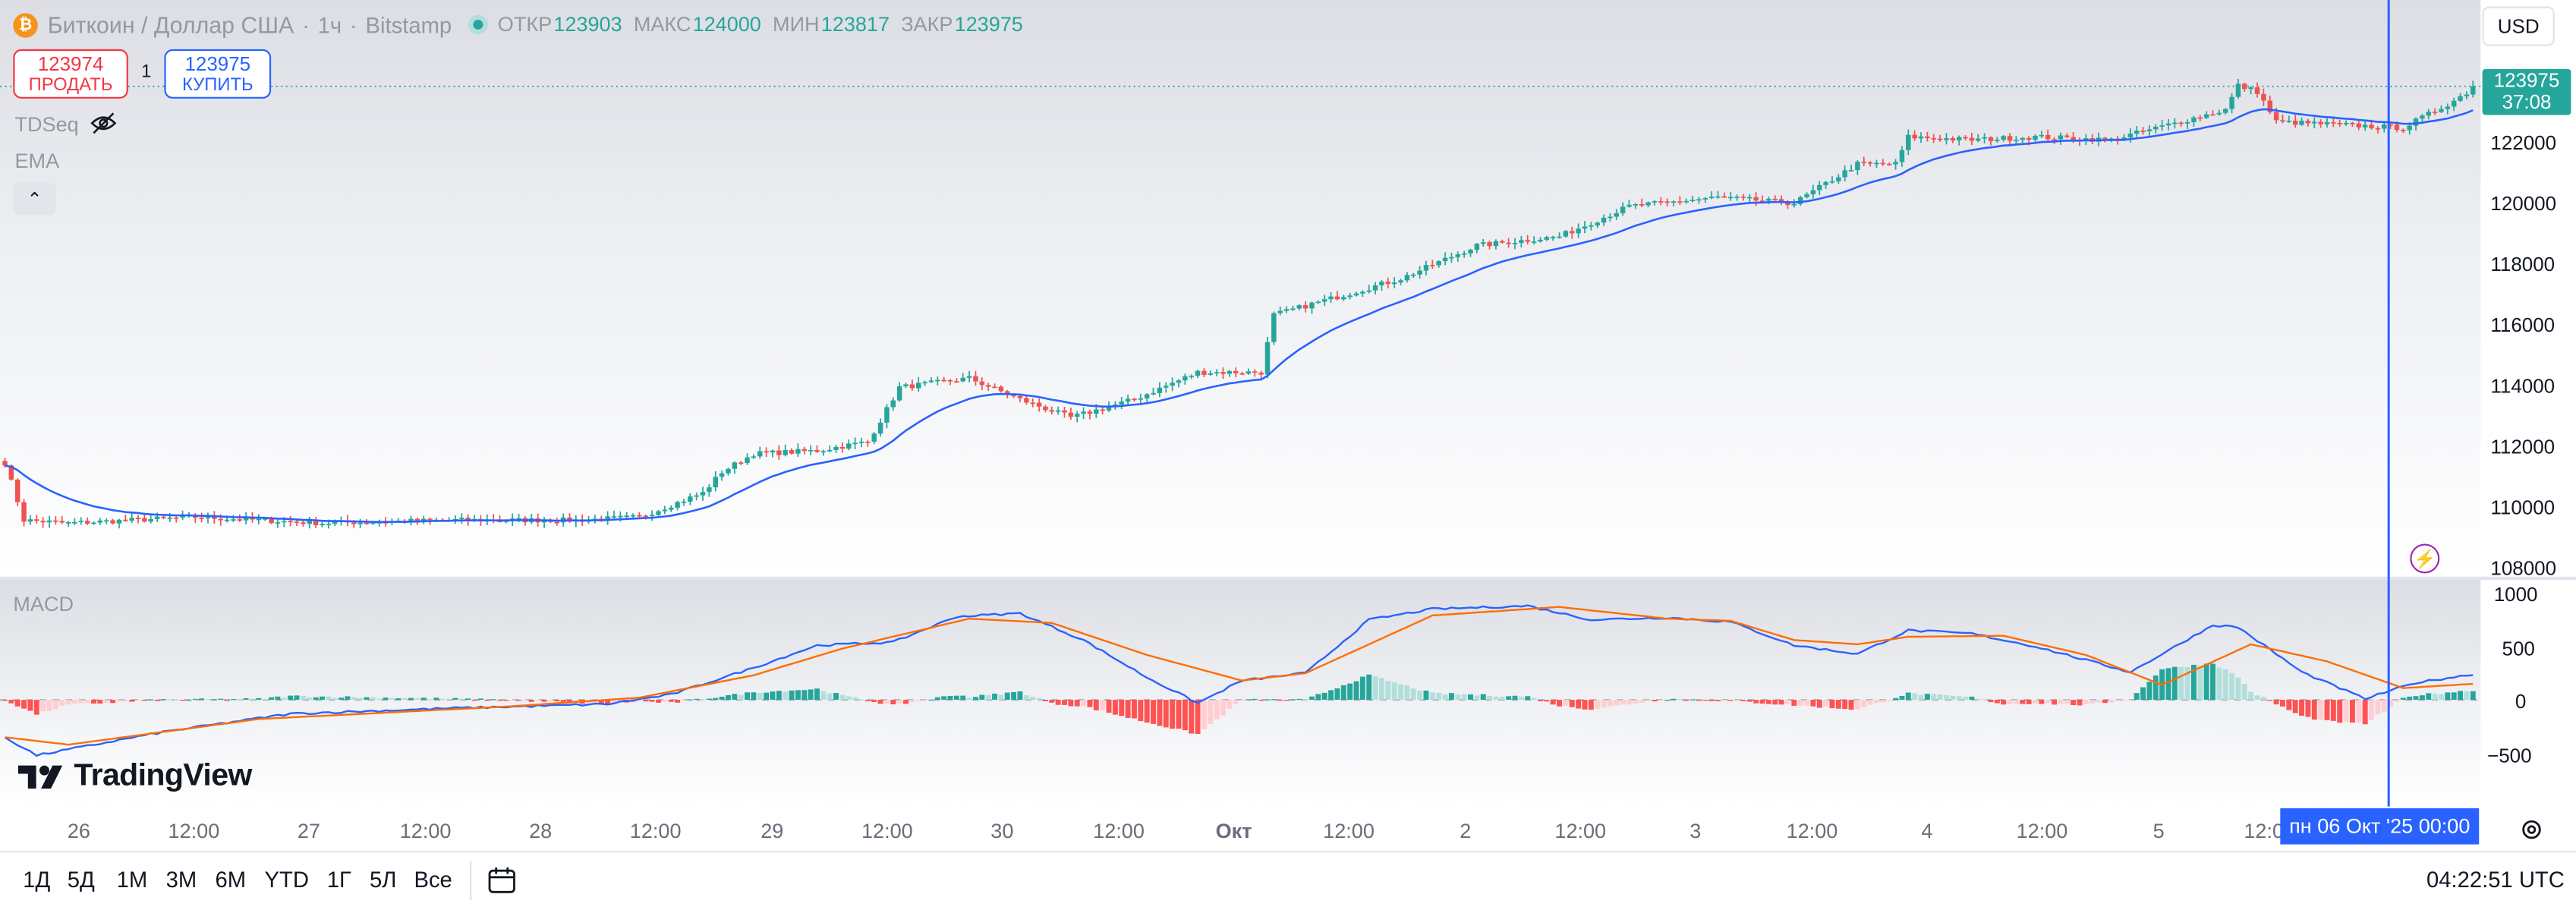 The height and width of the screenshot is (910, 2576). What do you see at coordinates (1119, 831) in the screenshot?
I see `time-label: 12:00` at bounding box center [1119, 831].